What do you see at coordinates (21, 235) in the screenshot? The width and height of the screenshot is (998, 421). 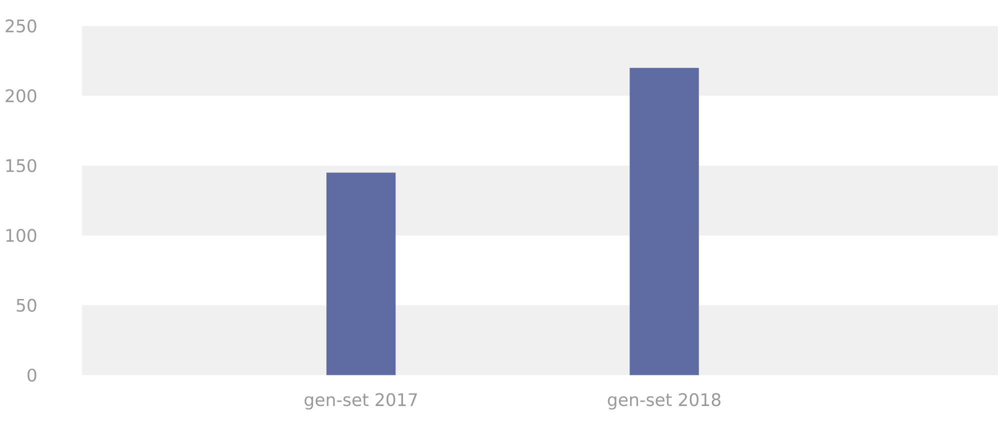 I see `y-tick-label: 100` at bounding box center [21, 235].